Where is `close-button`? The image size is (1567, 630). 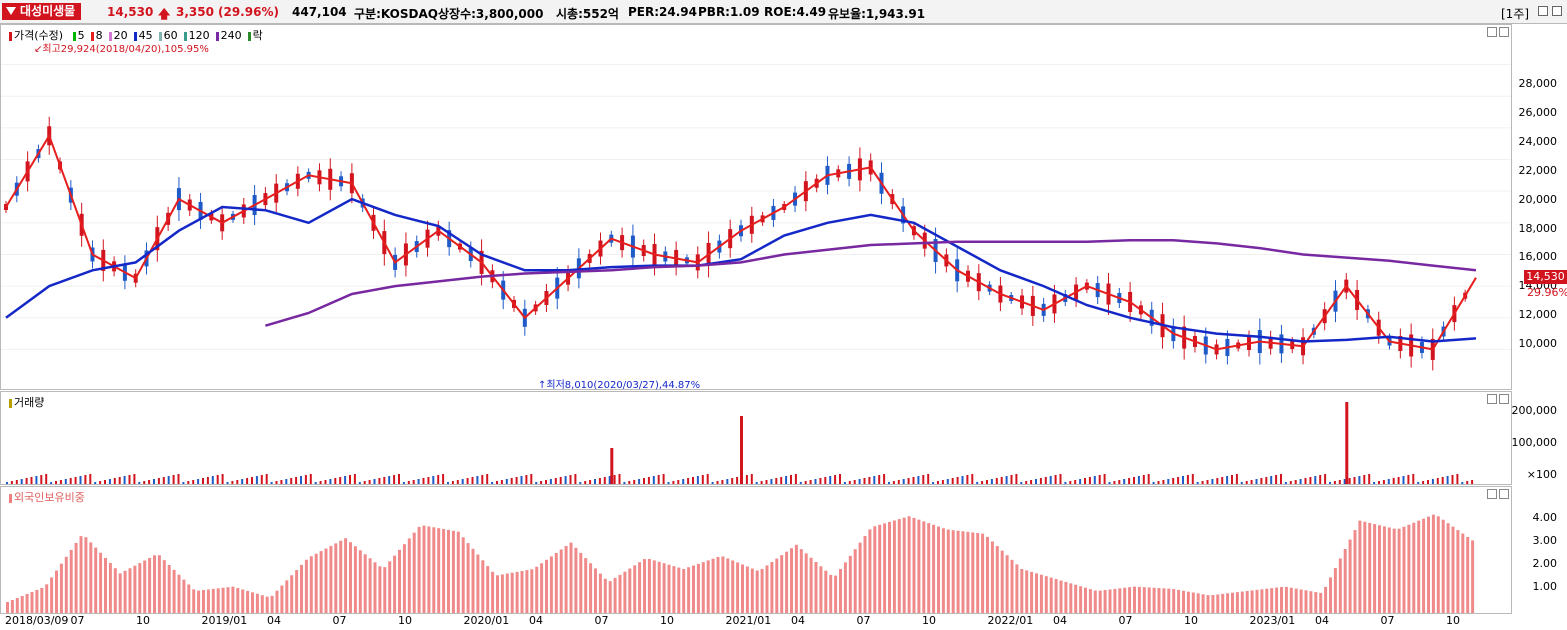
close-button is located at coordinates (1557, 11).